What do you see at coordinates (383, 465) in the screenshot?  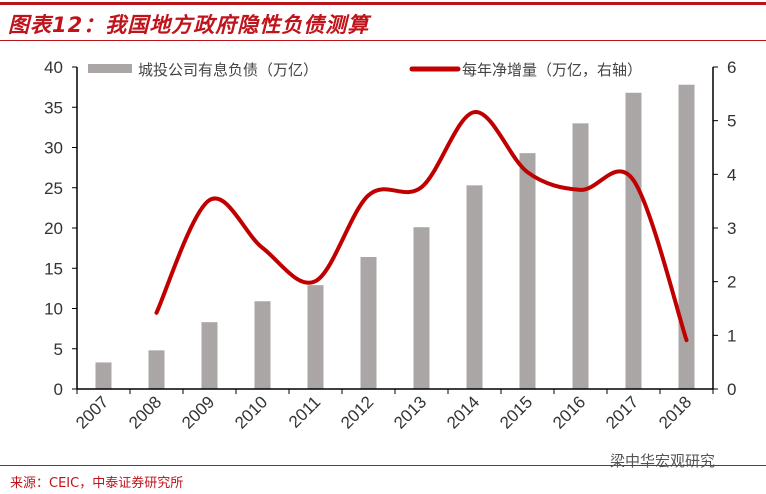 I see `source-divider` at bounding box center [383, 465].